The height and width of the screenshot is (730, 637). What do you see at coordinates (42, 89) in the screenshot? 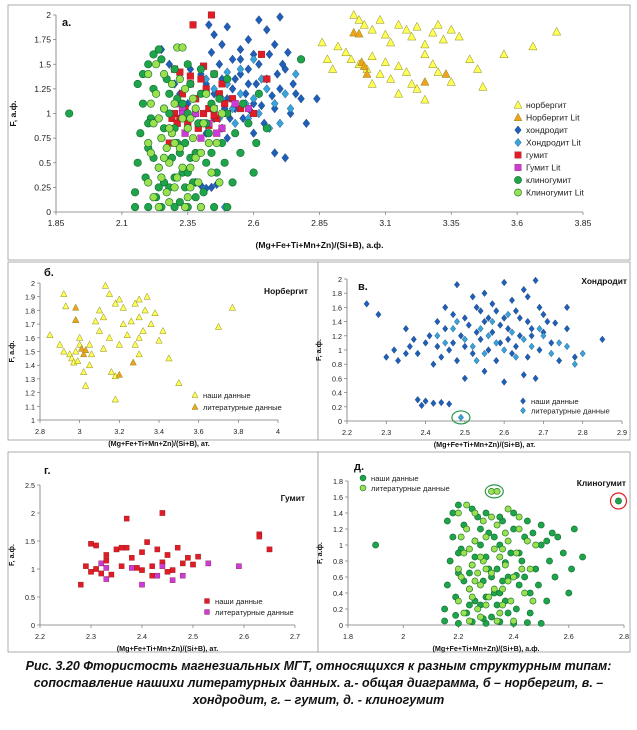
I see `y-tick-label: 1.25` at bounding box center [42, 89].